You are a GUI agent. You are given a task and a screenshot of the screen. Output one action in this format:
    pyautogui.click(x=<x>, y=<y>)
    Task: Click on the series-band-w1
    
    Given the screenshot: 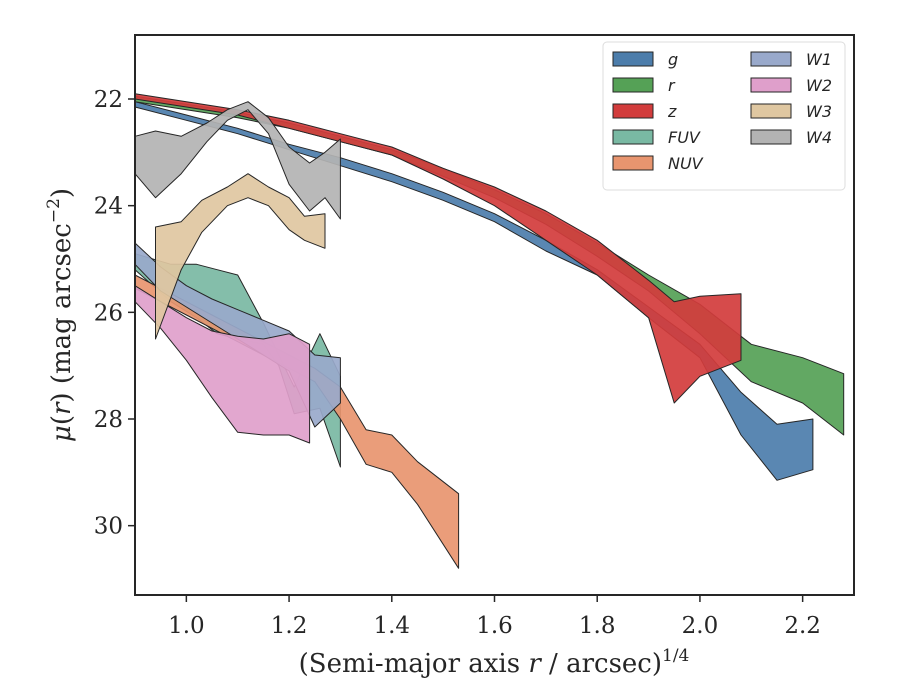 What is the action you would take?
    pyautogui.click(x=237, y=335)
    